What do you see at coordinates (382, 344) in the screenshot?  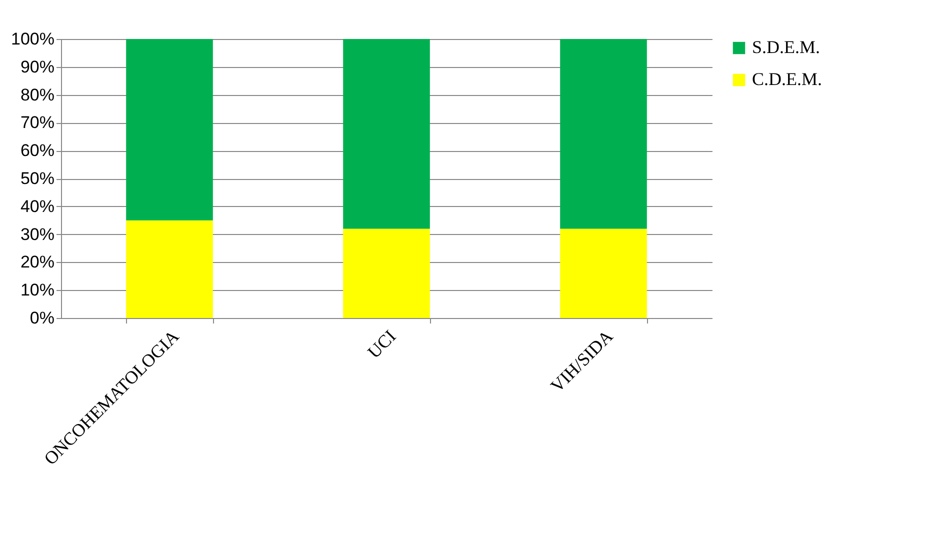 I see `x-tick-label: UCI` at bounding box center [382, 344].